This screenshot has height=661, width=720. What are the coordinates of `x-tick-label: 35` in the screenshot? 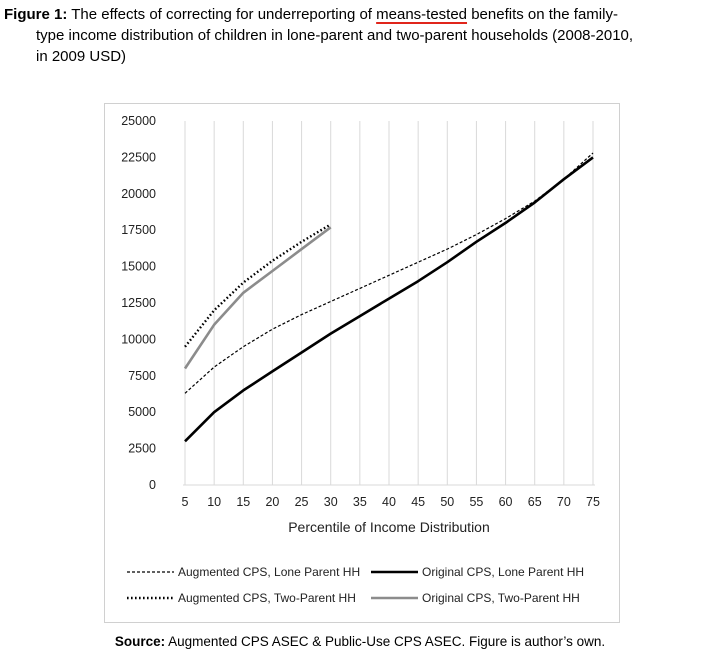 It's located at (360, 502).